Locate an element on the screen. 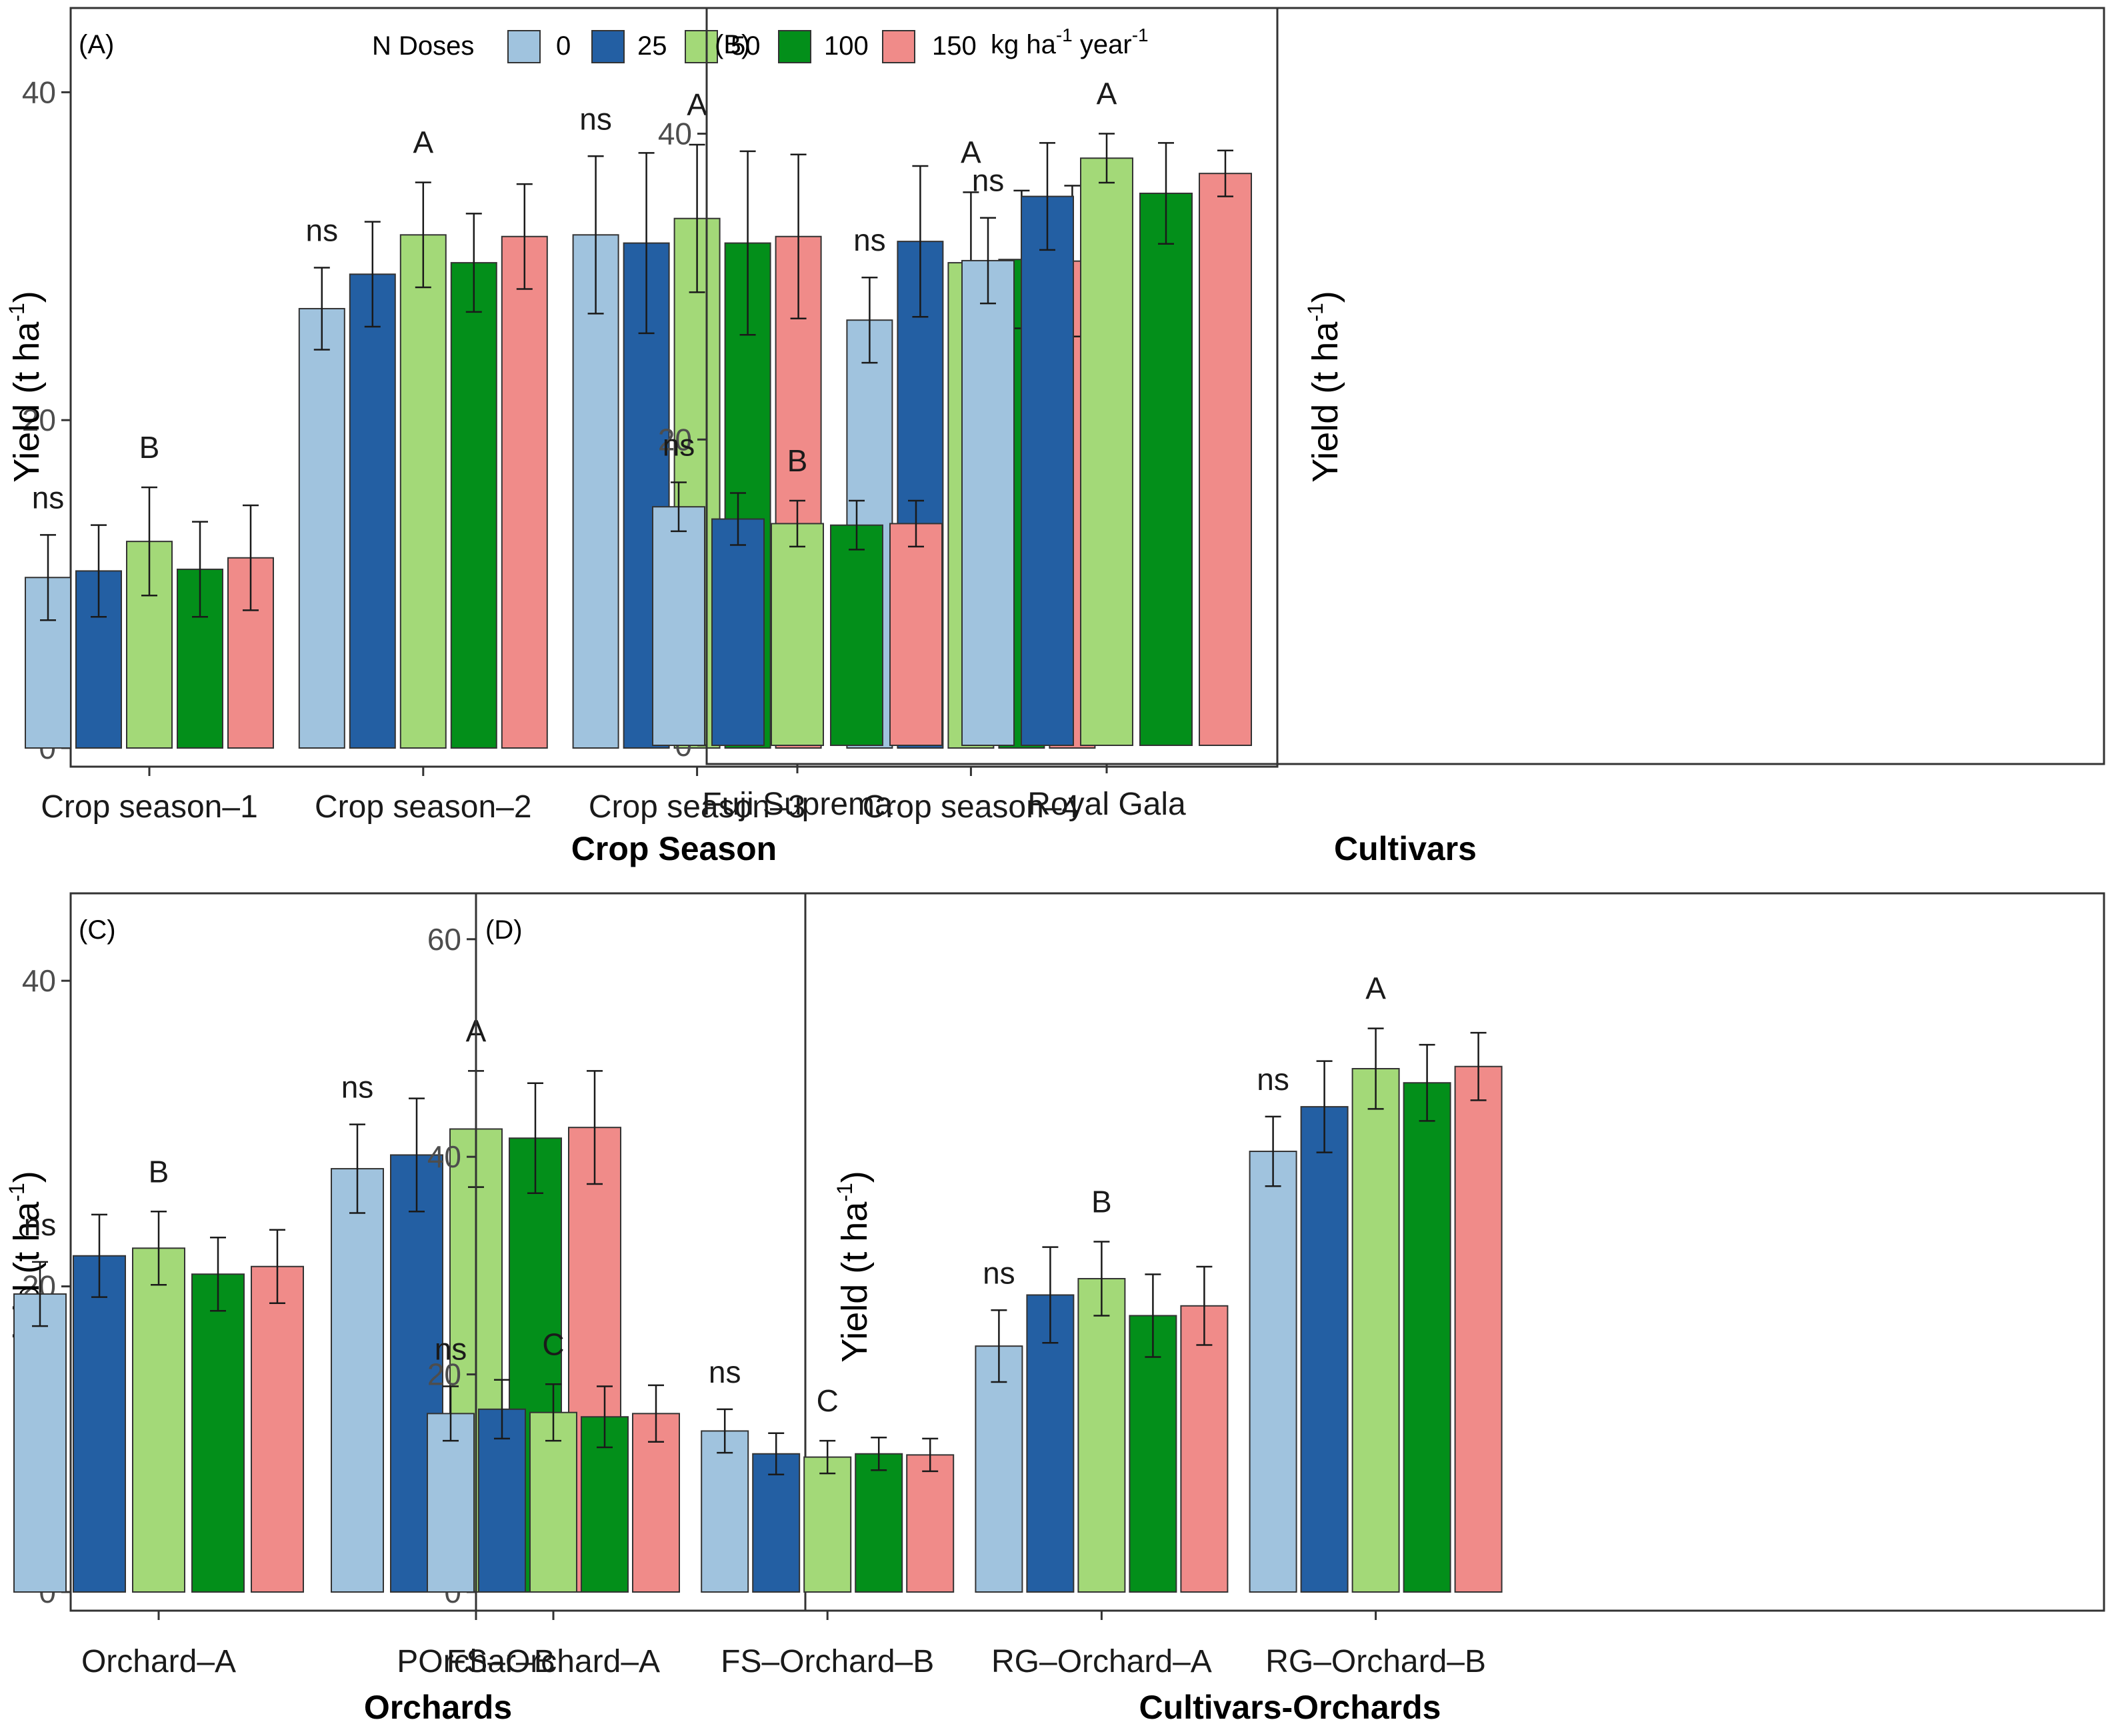 Image resolution: width=2112 pixels, height=1736 pixels. d-x-title: Cultivars-Orchards is located at coordinates (1290, 1707).